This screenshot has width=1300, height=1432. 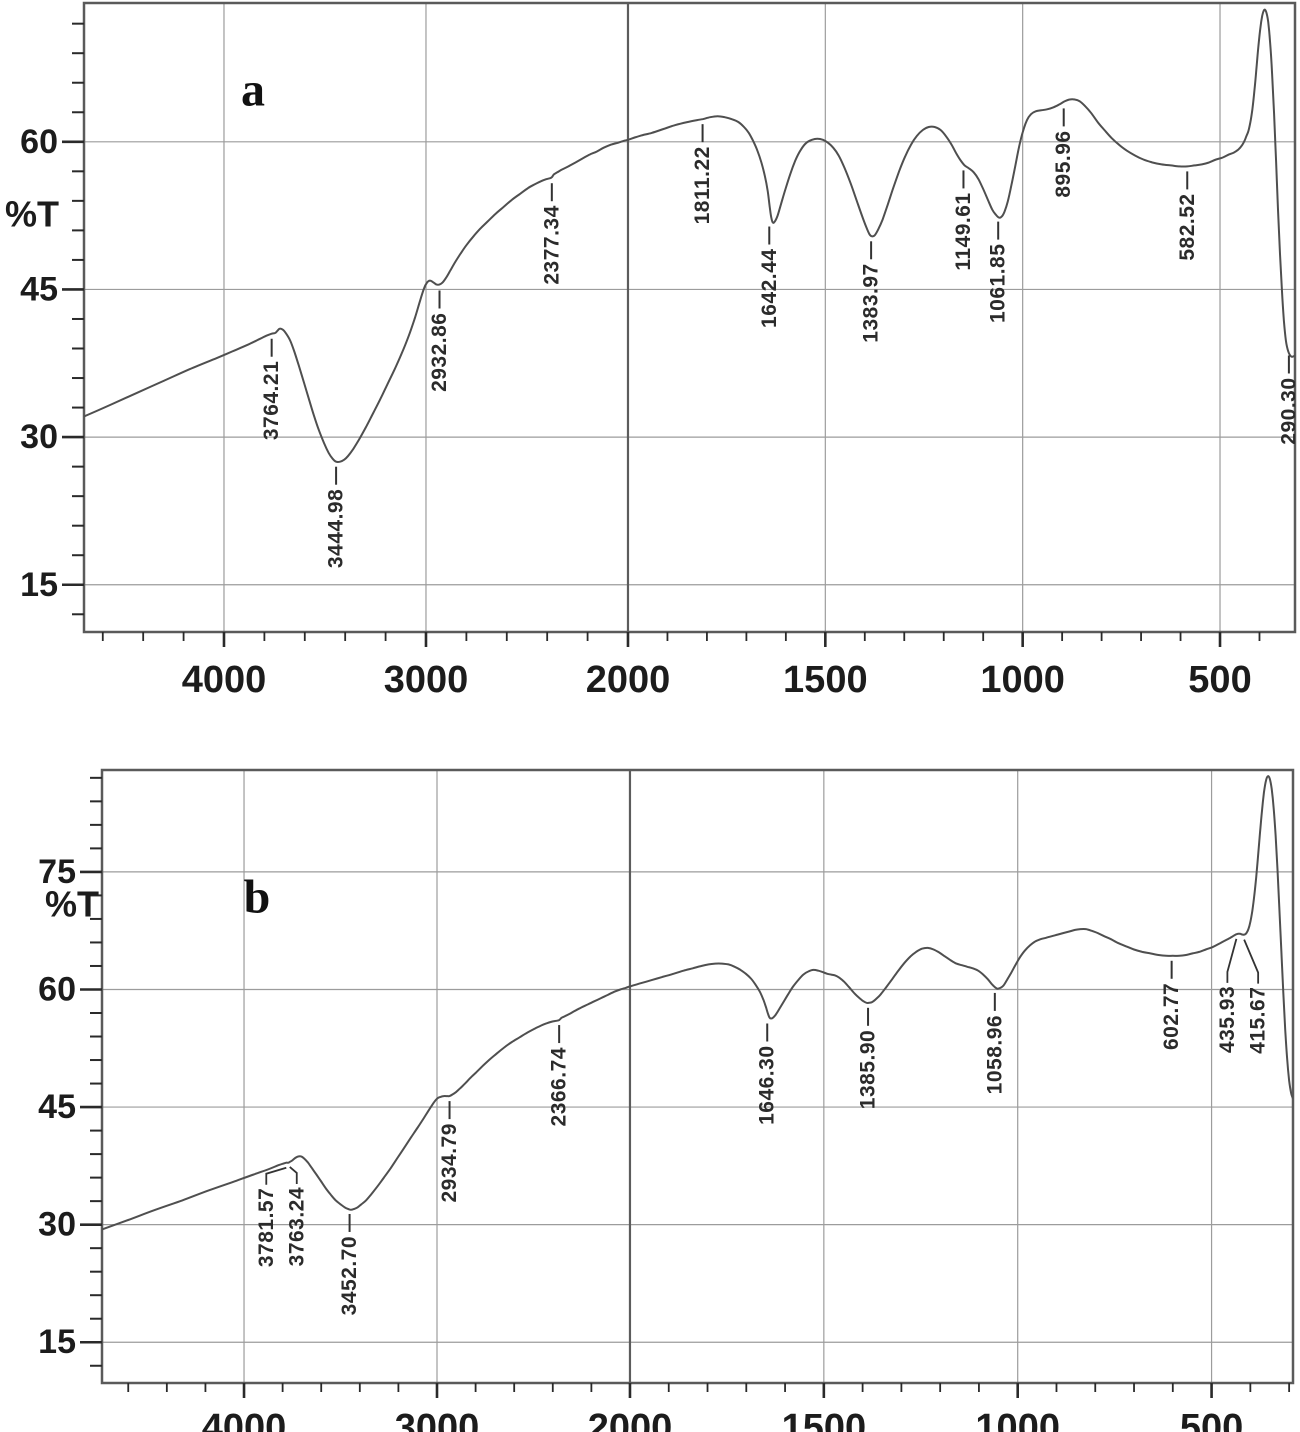 What do you see at coordinates (994, 1054) in the screenshot?
I see `peak-label: 1058.96` at bounding box center [994, 1054].